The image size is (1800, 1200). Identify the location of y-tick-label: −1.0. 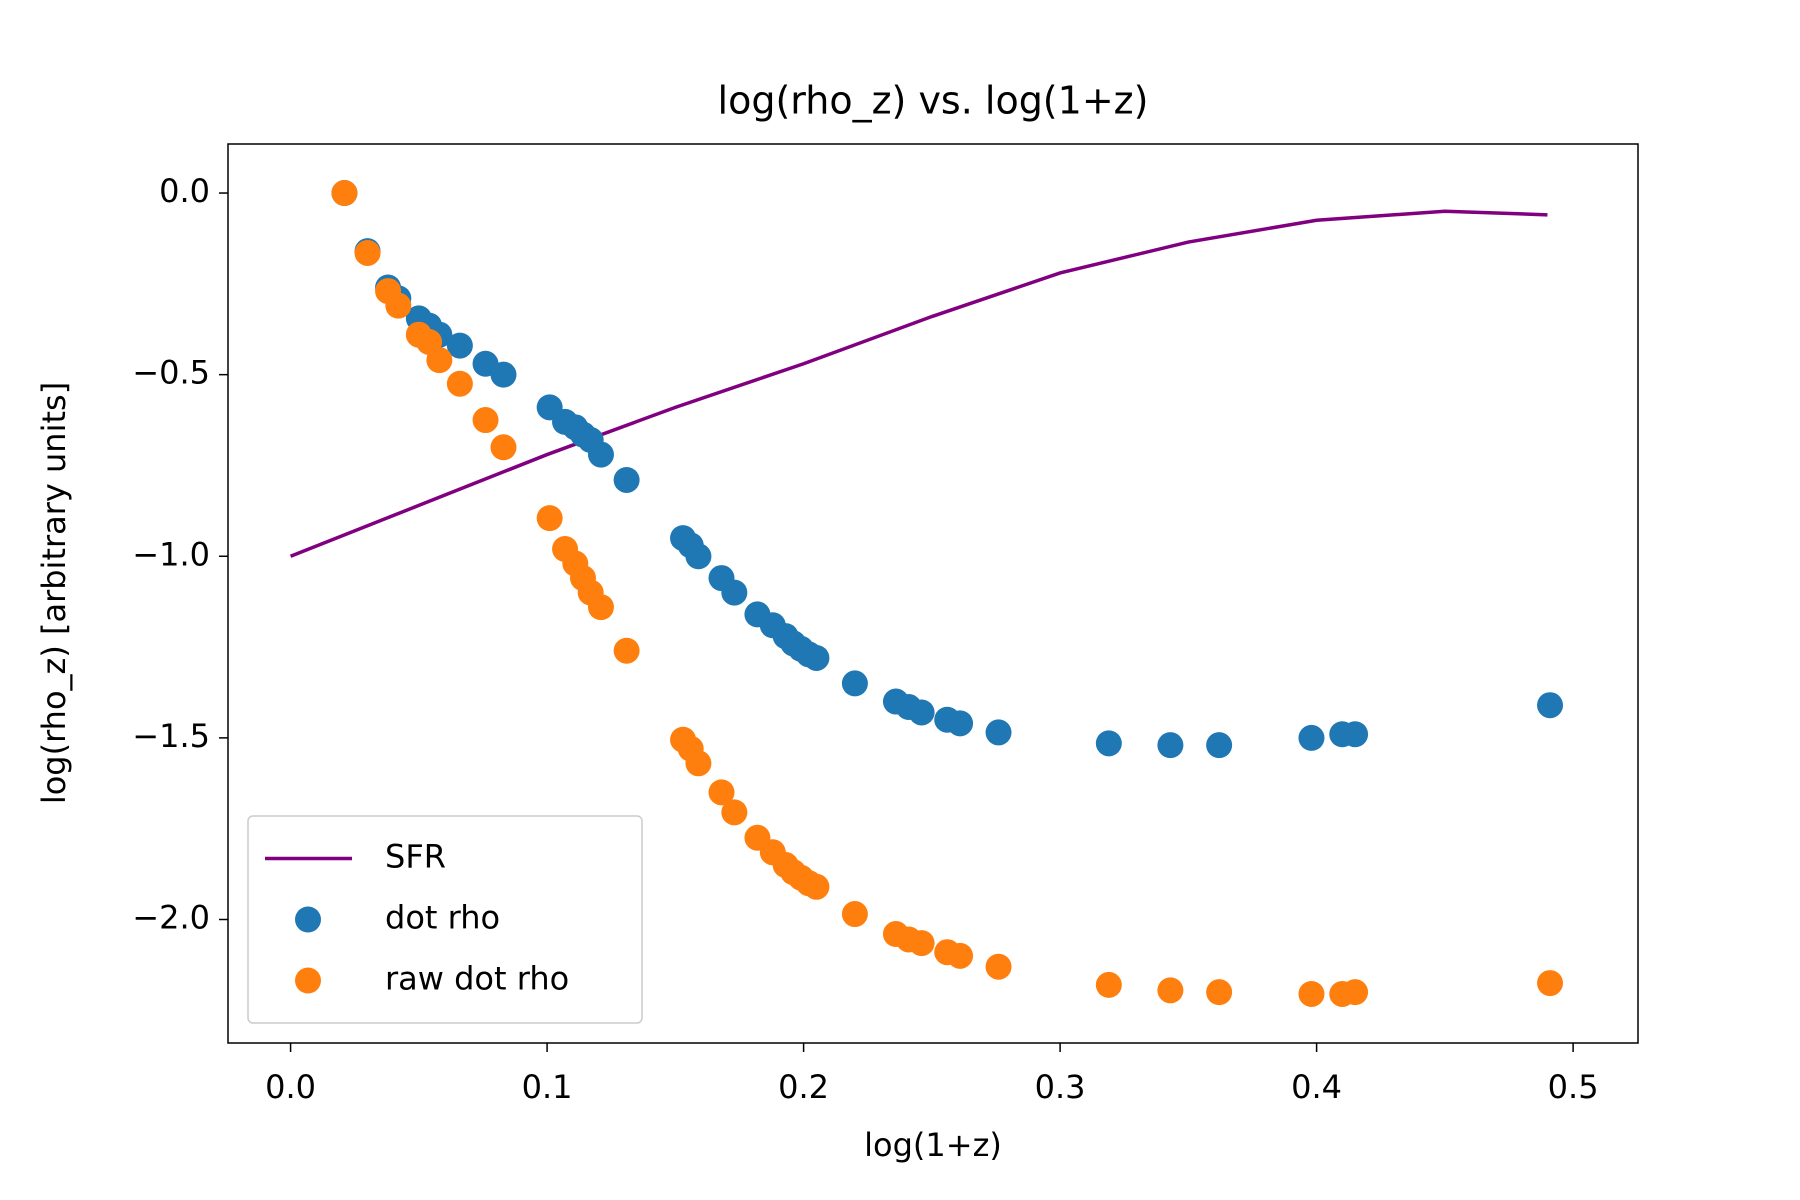
(171, 554).